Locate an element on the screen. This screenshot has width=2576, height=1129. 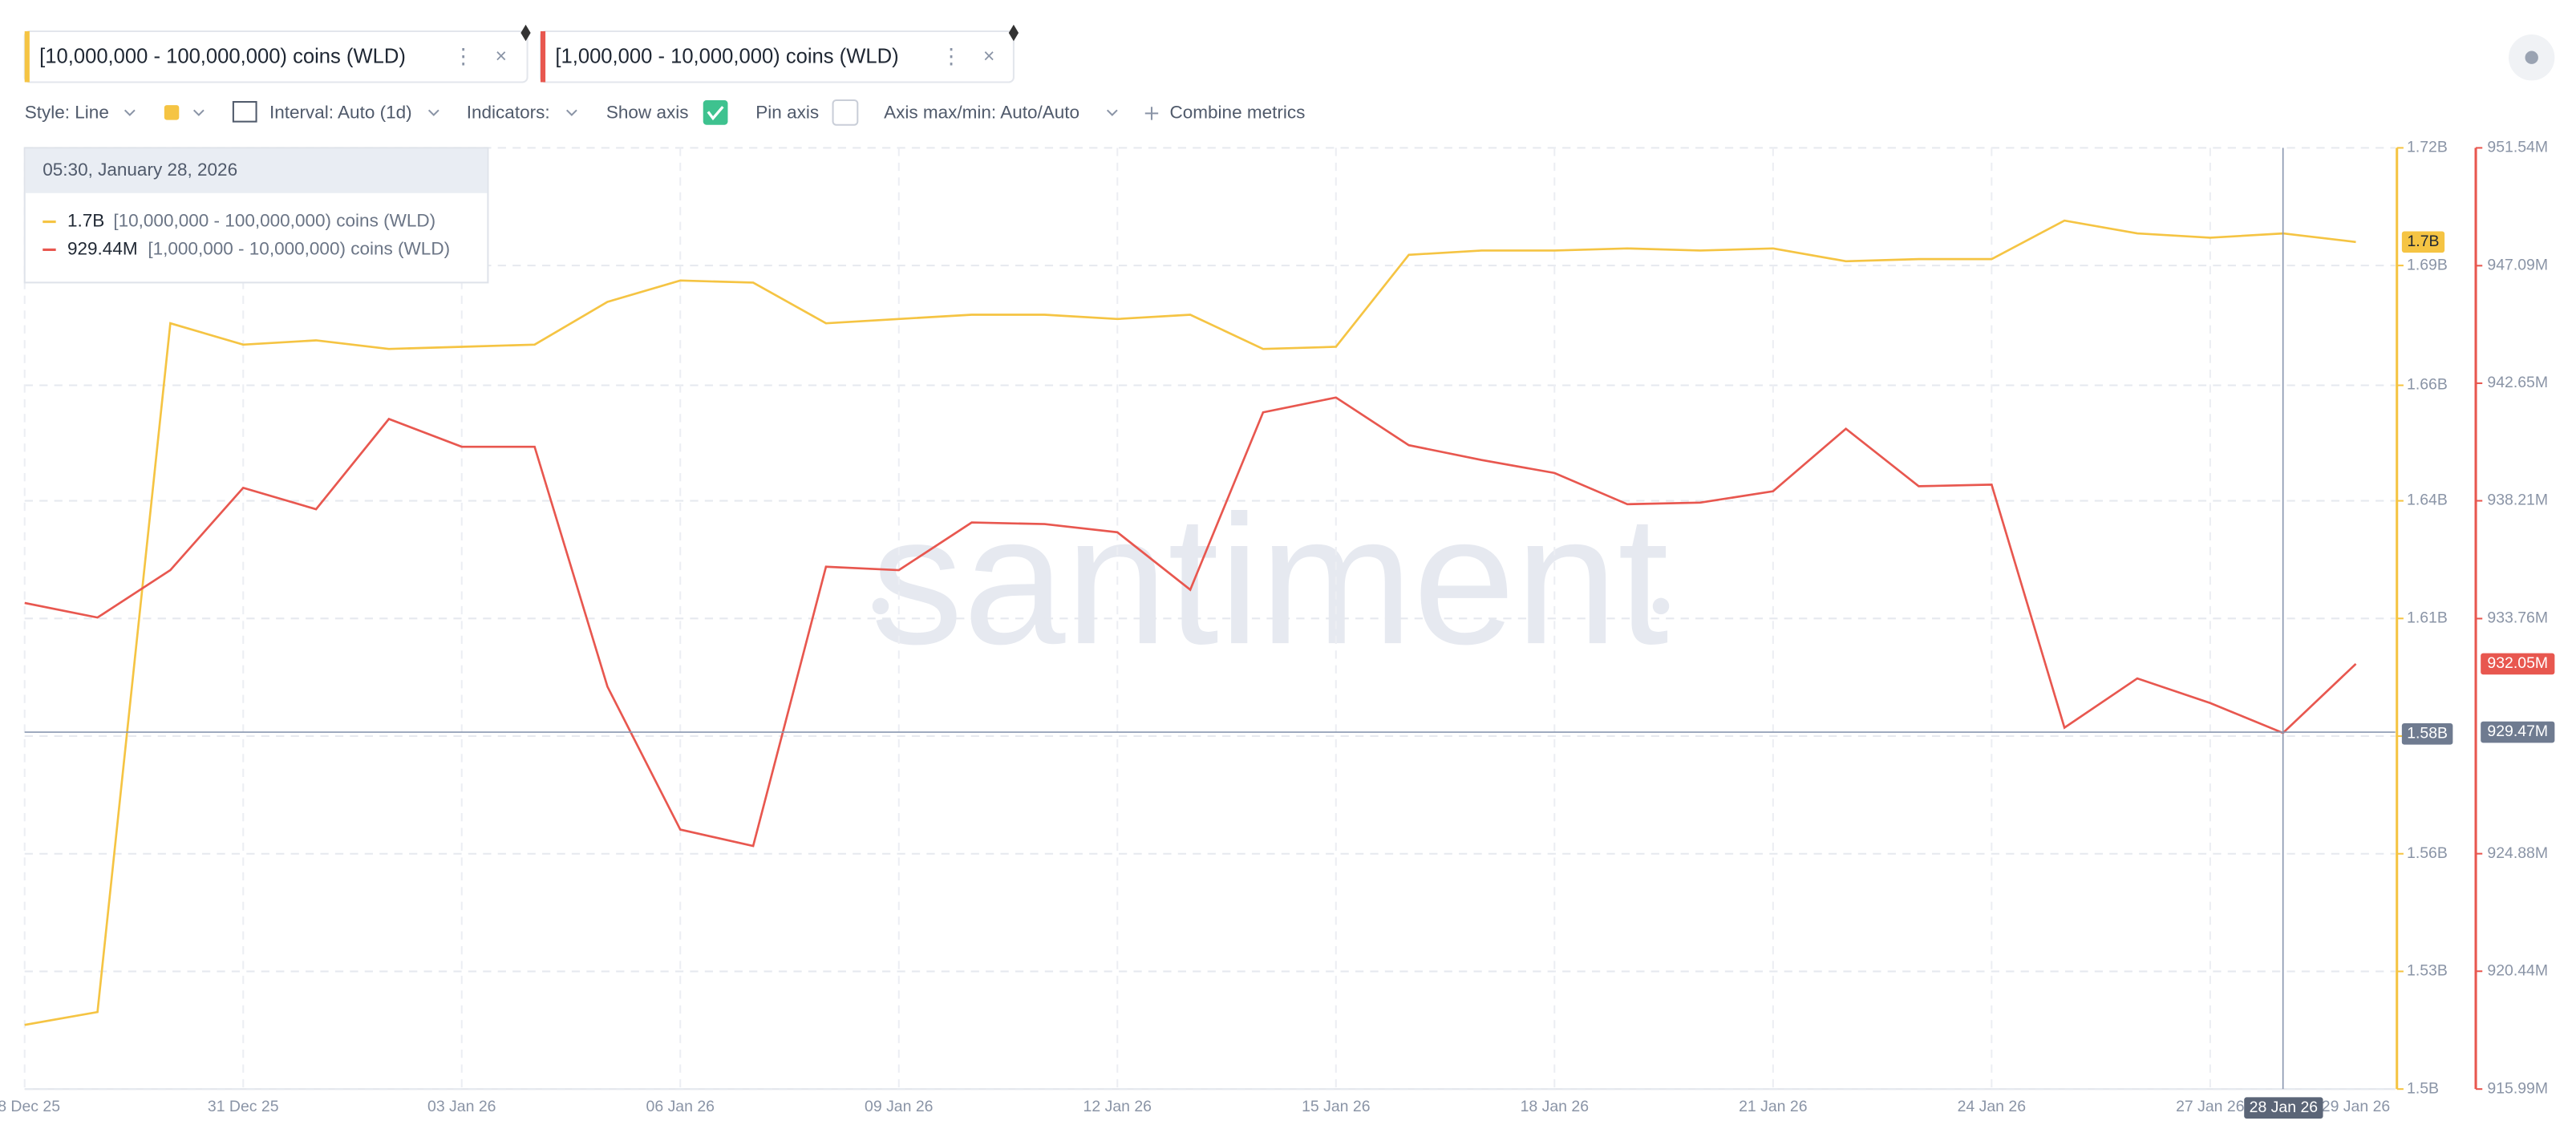
combine-metrics: Combine metrics is located at coordinates (1238, 112).